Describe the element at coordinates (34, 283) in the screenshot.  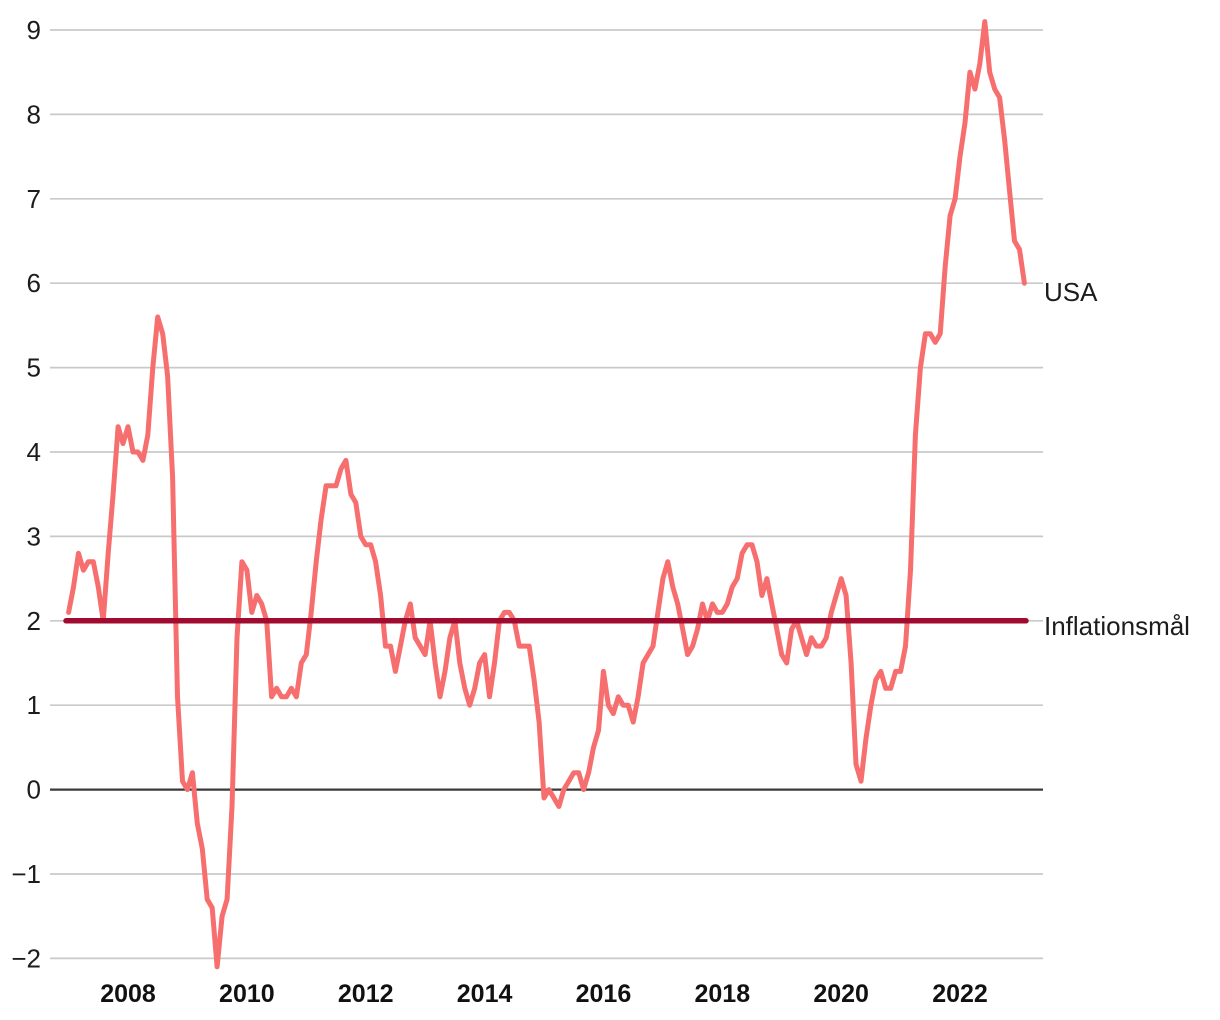
I see `y-tick-label: 6` at that location.